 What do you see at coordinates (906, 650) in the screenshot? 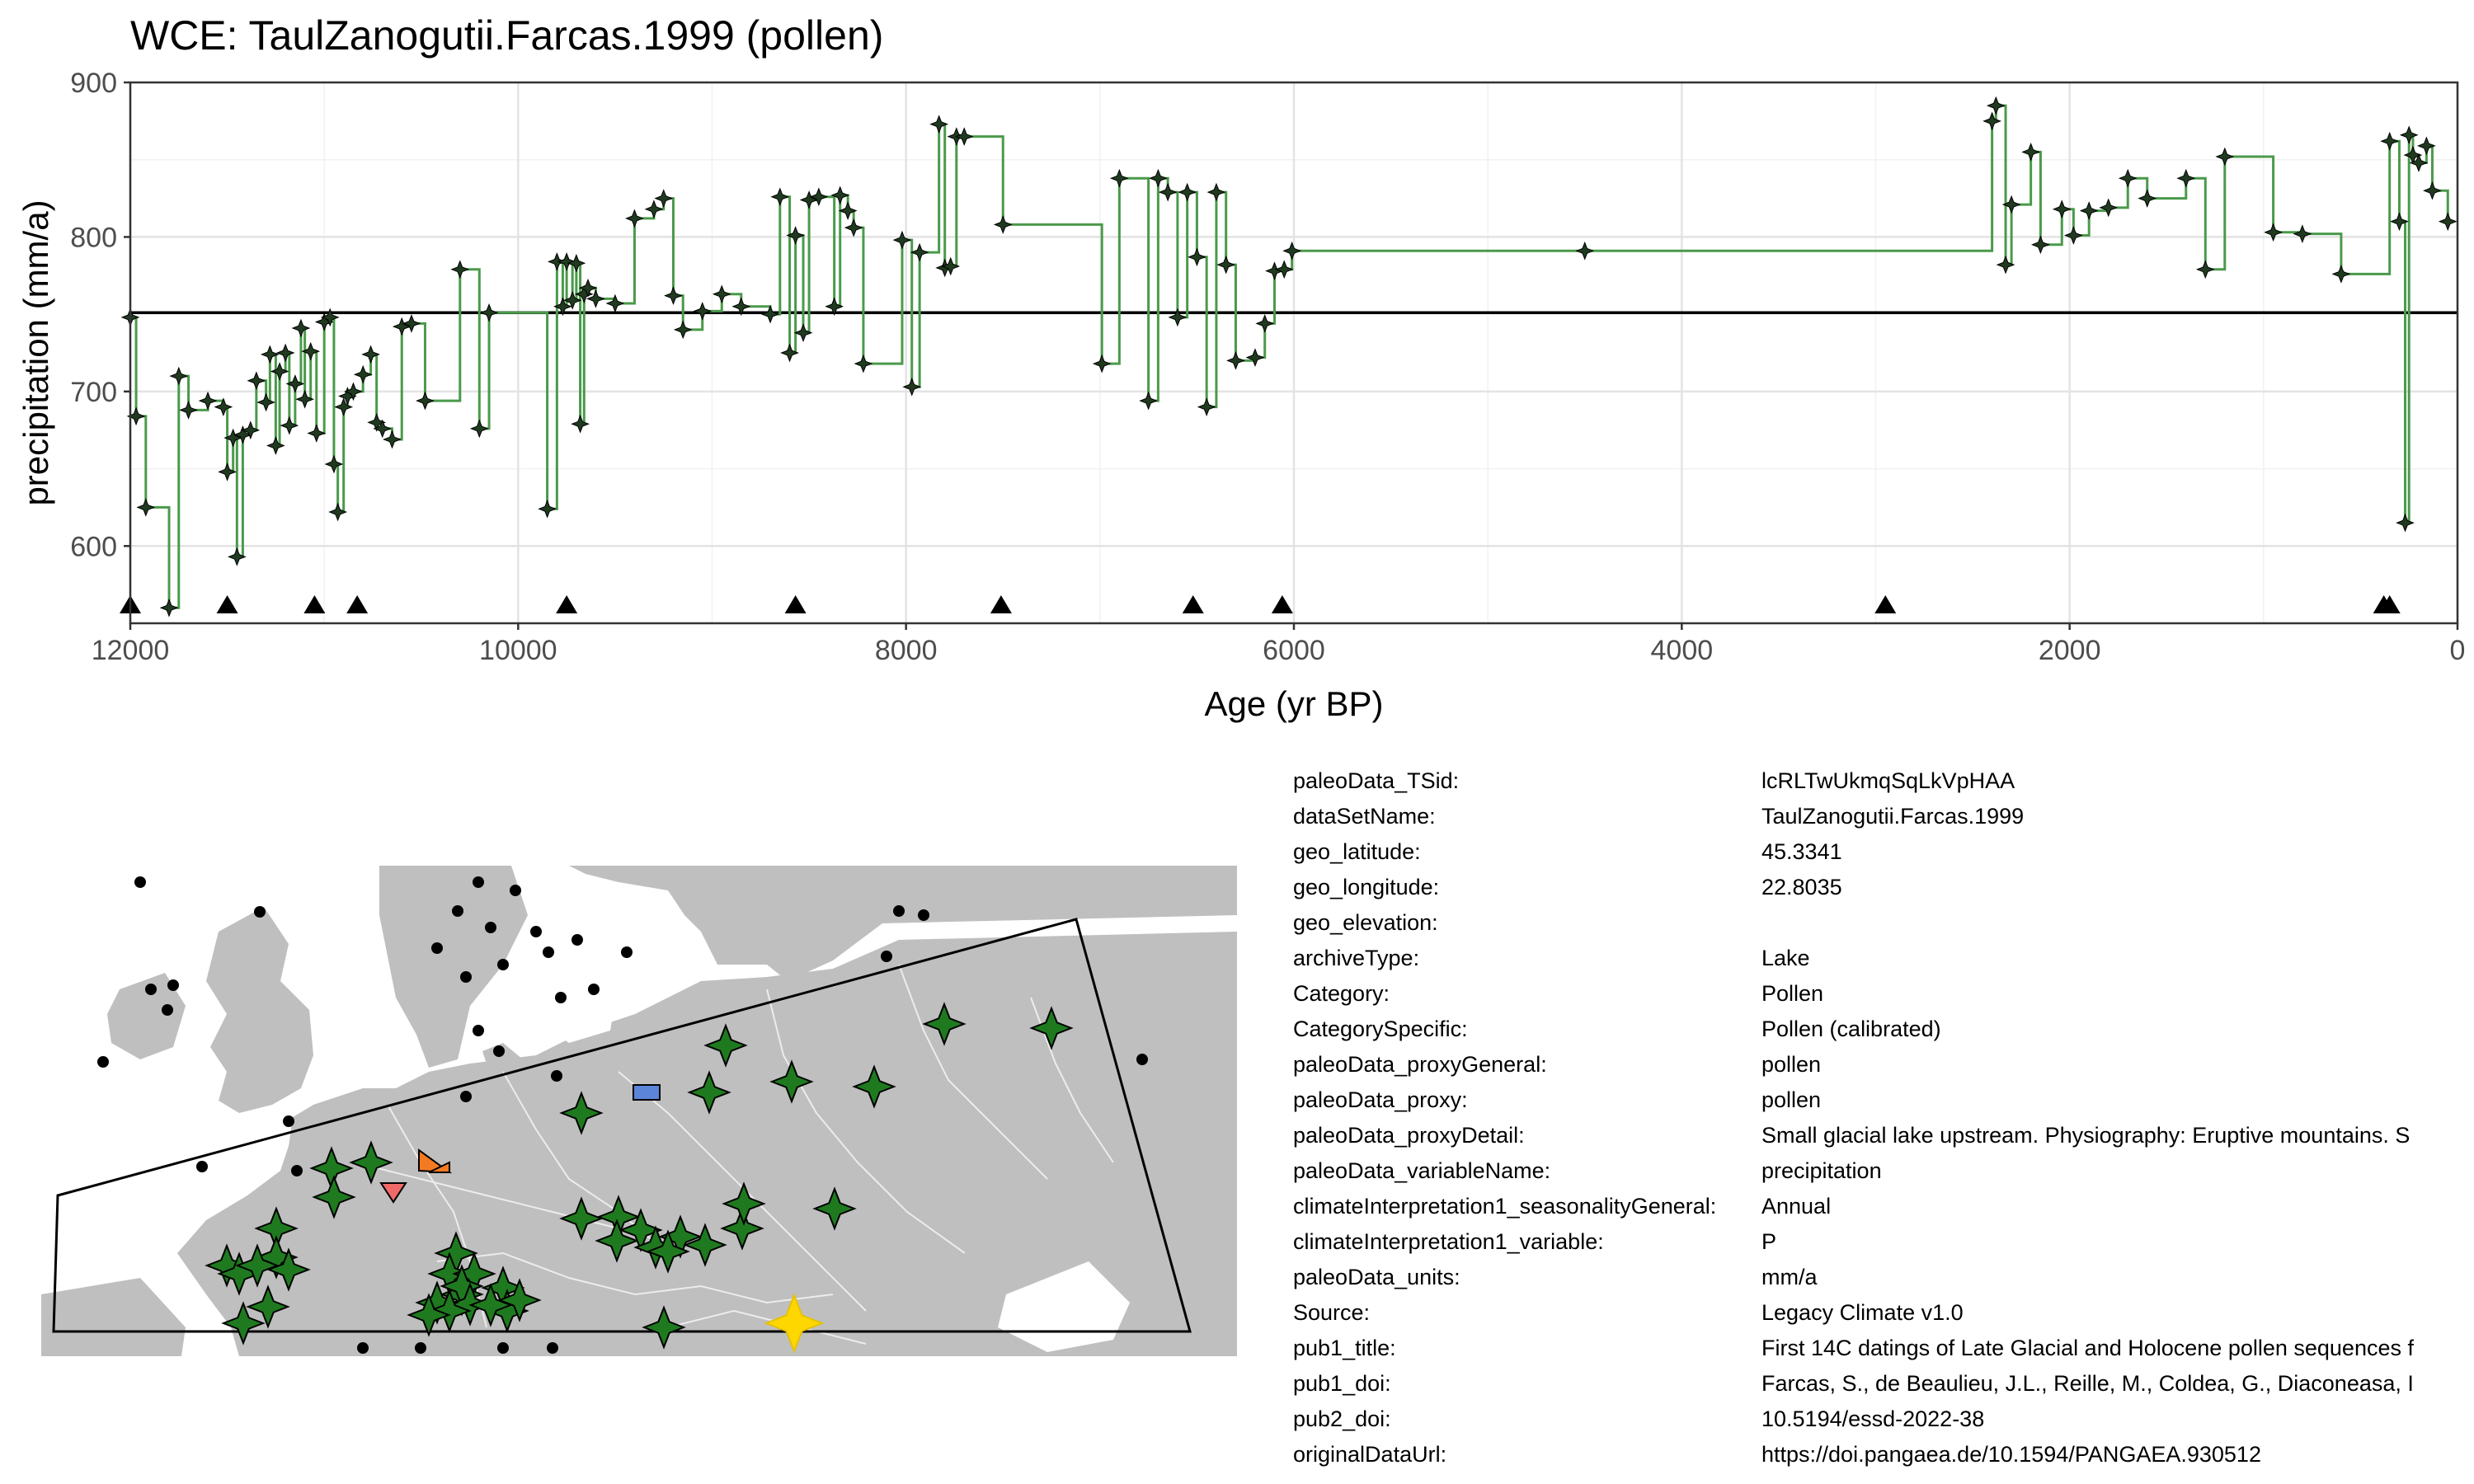
I see `x-tick-label: 8000` at bounding box center [906, 650].